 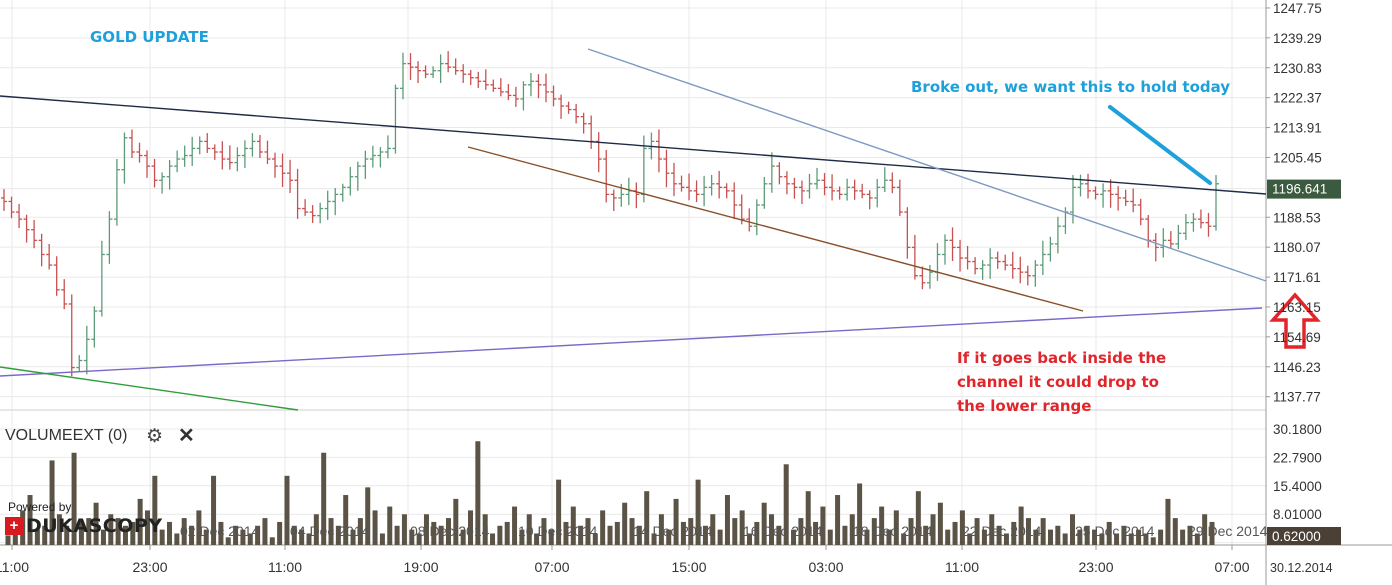 What do you see at coordinates (1297, 98) in the screenshot?
I see `y-tick-label: 1222.37` at bounding box center [1297, 98].